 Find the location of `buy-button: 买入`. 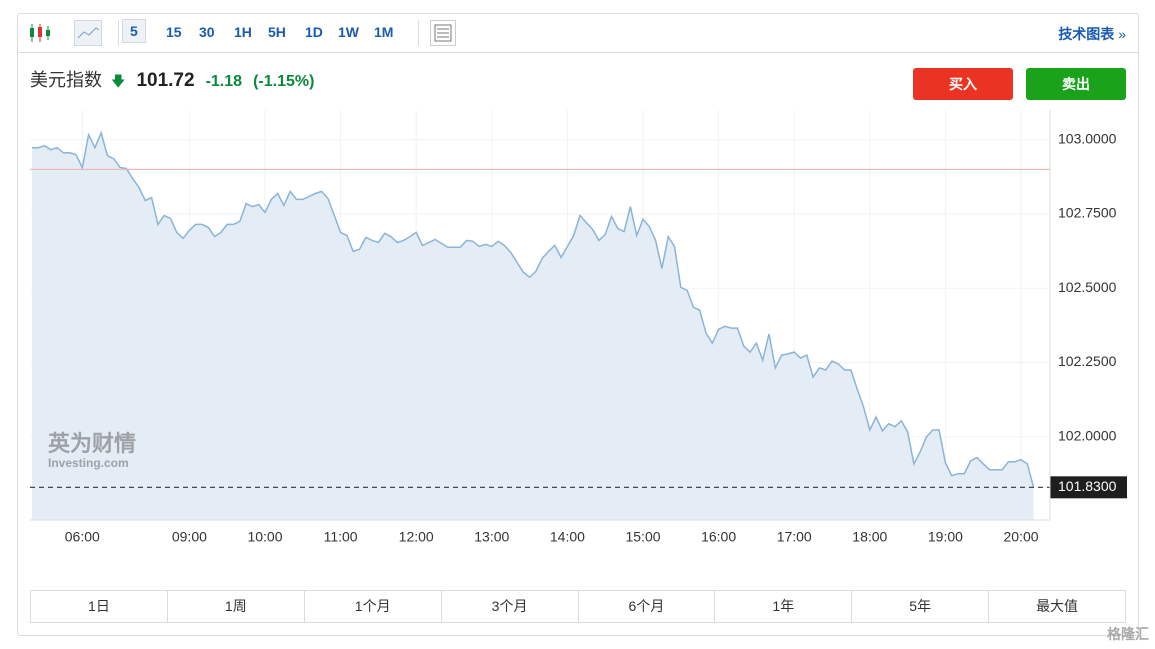

buy-button: 买入 is located at coordinates (963, 84).